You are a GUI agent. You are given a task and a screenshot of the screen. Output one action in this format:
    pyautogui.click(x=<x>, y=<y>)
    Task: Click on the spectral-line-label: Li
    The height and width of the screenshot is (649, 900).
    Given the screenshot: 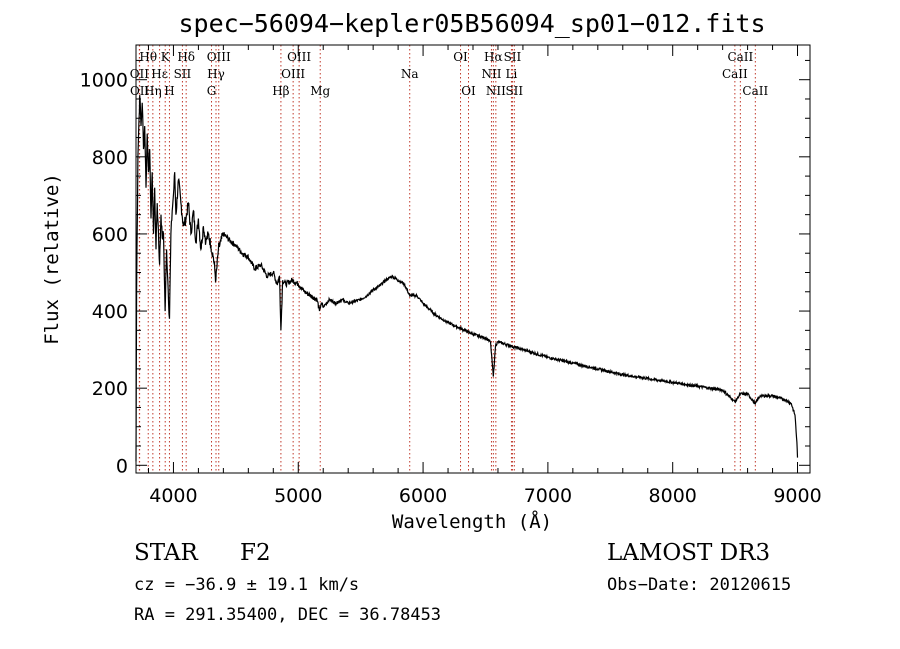 What is the action you would take?
    pyautogui.click(x=512, y=74)
    